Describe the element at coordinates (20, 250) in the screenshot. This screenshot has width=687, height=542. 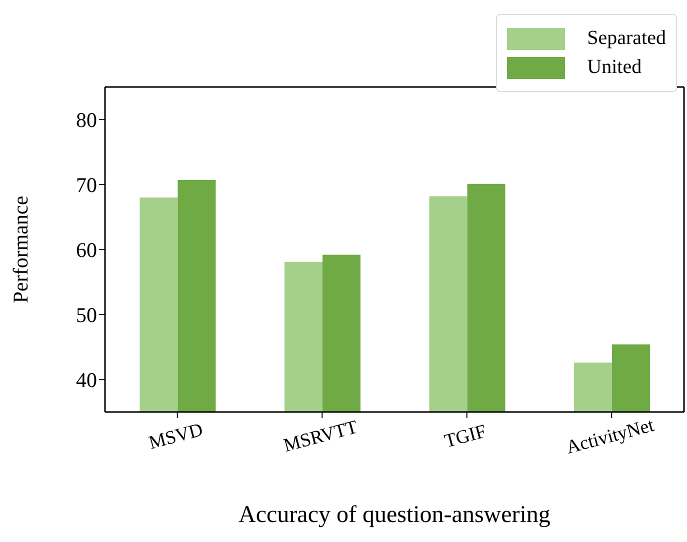
I see `y-axis-title: Performance` at that location.